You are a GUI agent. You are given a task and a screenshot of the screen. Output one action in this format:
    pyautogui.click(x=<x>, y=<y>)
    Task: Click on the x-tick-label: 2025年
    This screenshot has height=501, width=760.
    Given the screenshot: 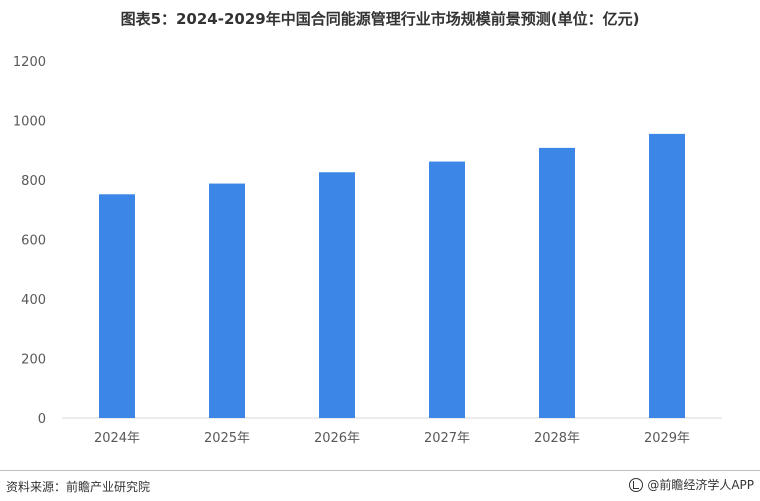 What is the action you would take?
    pyautogui.click(x=227, y=438)
    